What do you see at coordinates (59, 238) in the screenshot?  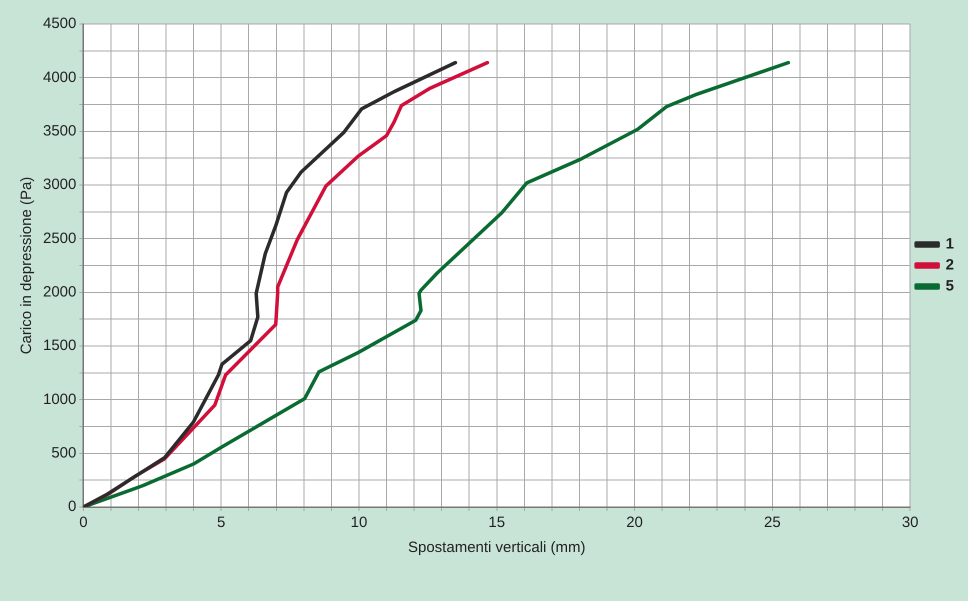 I see `y-tick-label: 2500` at bounding box center [59, 238].